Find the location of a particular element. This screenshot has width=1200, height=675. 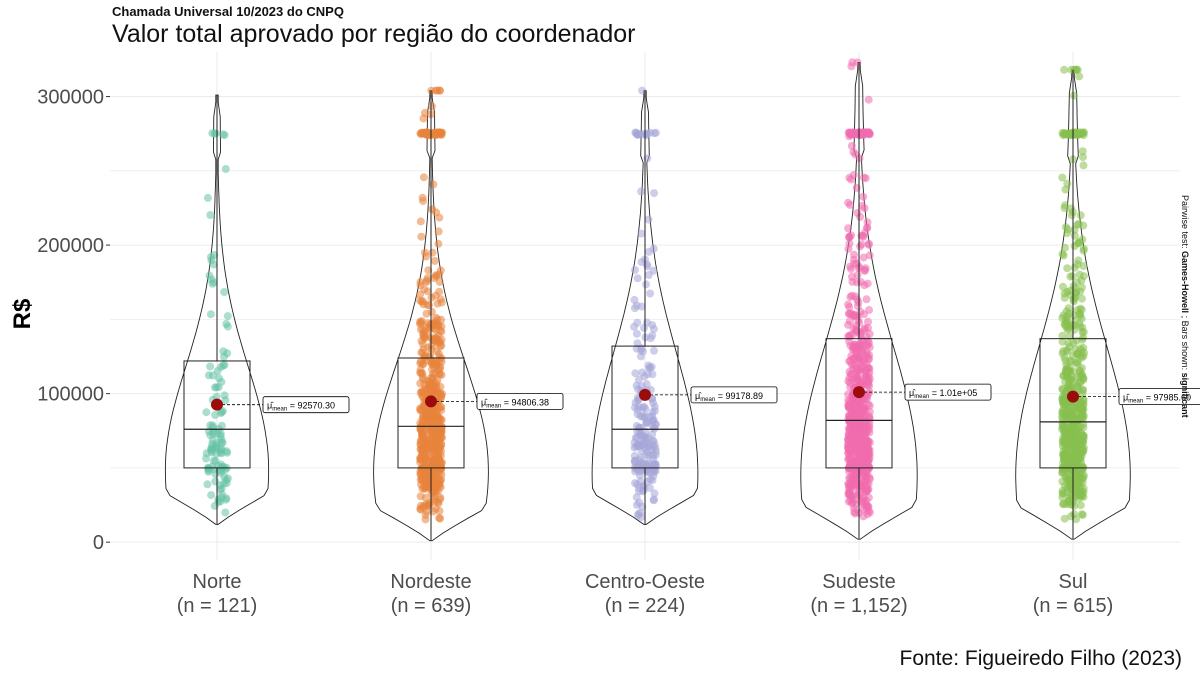

mean-label: μ̂mean = 1.01e+05 is located at coordinates (943, 394).